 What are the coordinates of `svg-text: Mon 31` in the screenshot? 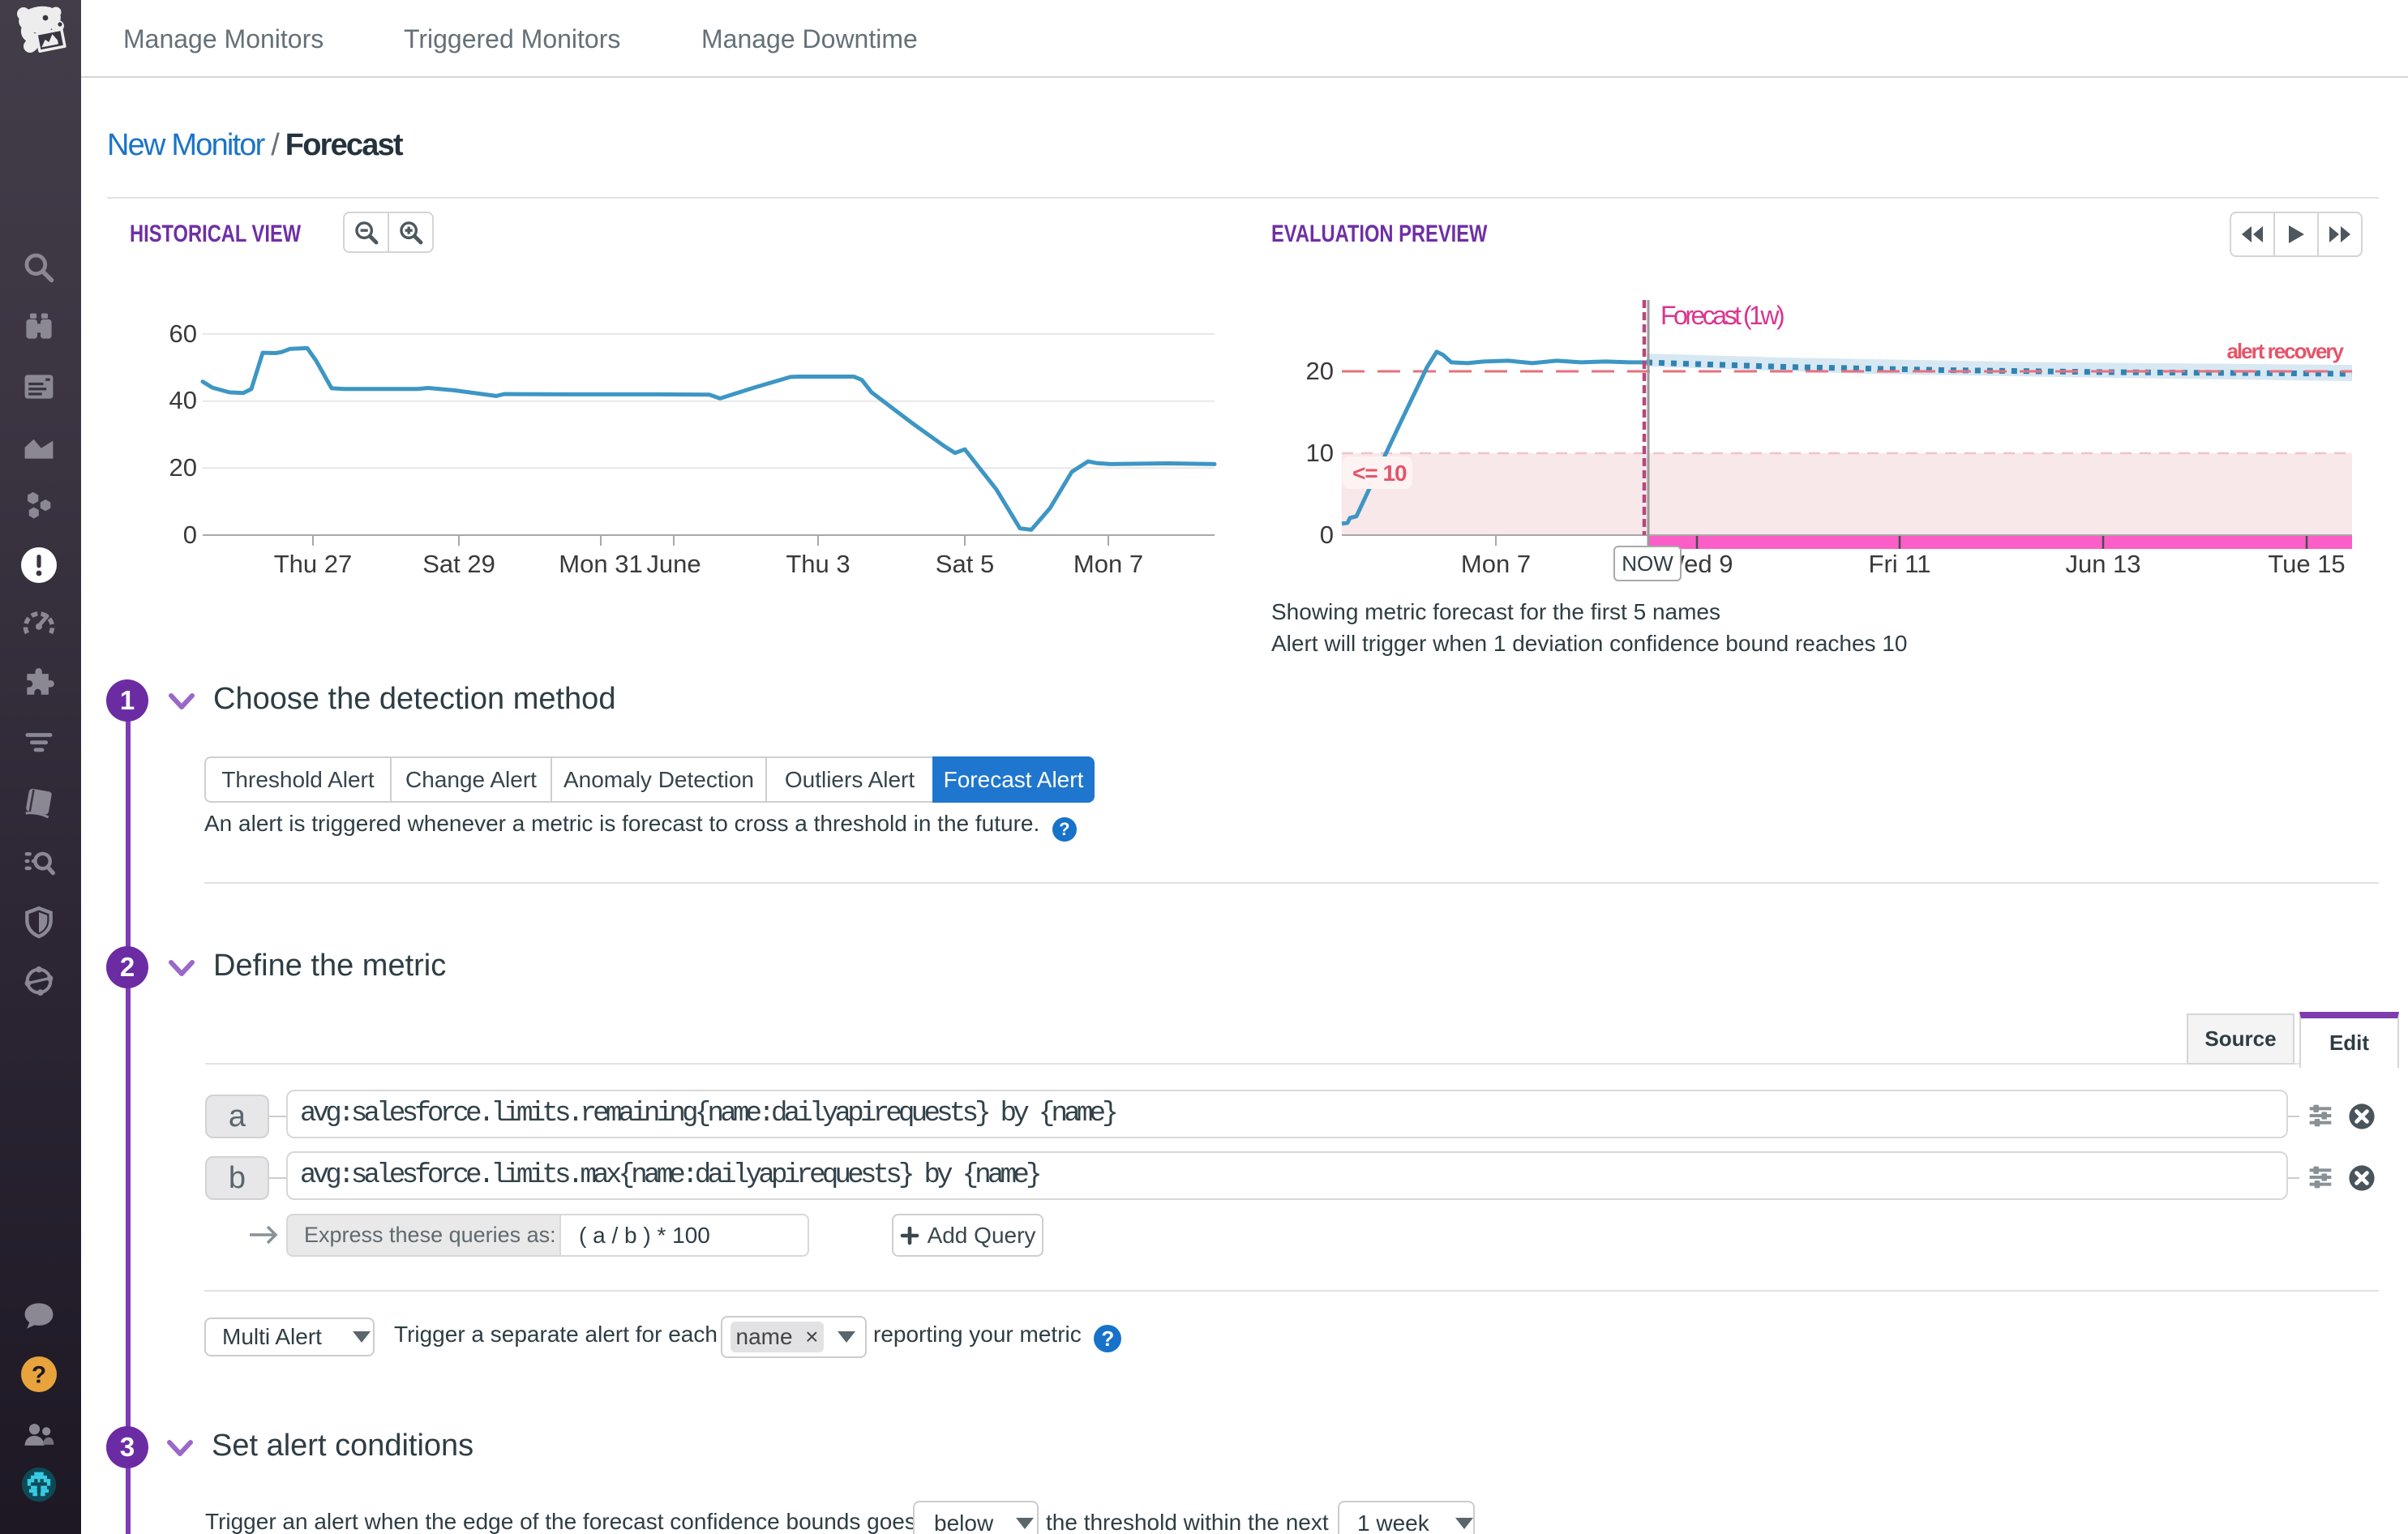 It's located at (600, 564).